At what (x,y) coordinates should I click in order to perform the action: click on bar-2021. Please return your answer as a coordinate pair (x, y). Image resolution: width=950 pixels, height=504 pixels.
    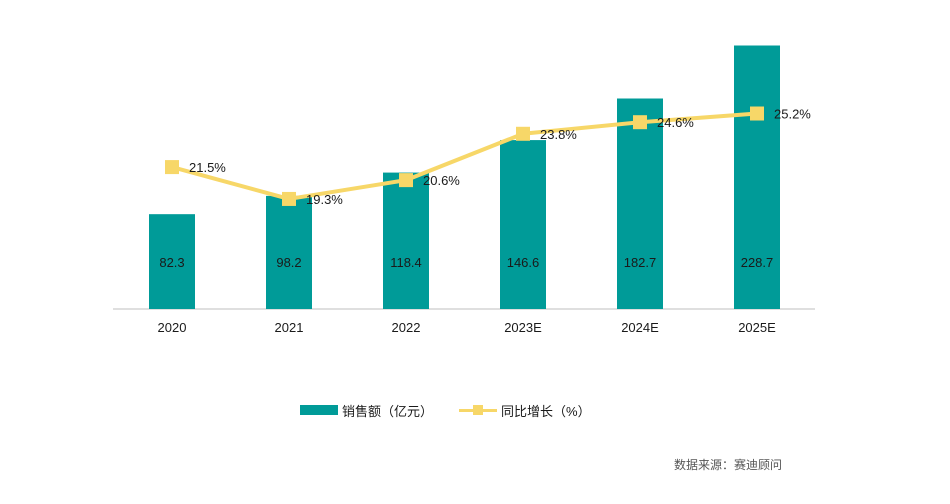
    Looking at the image, I should click on (289, 252).